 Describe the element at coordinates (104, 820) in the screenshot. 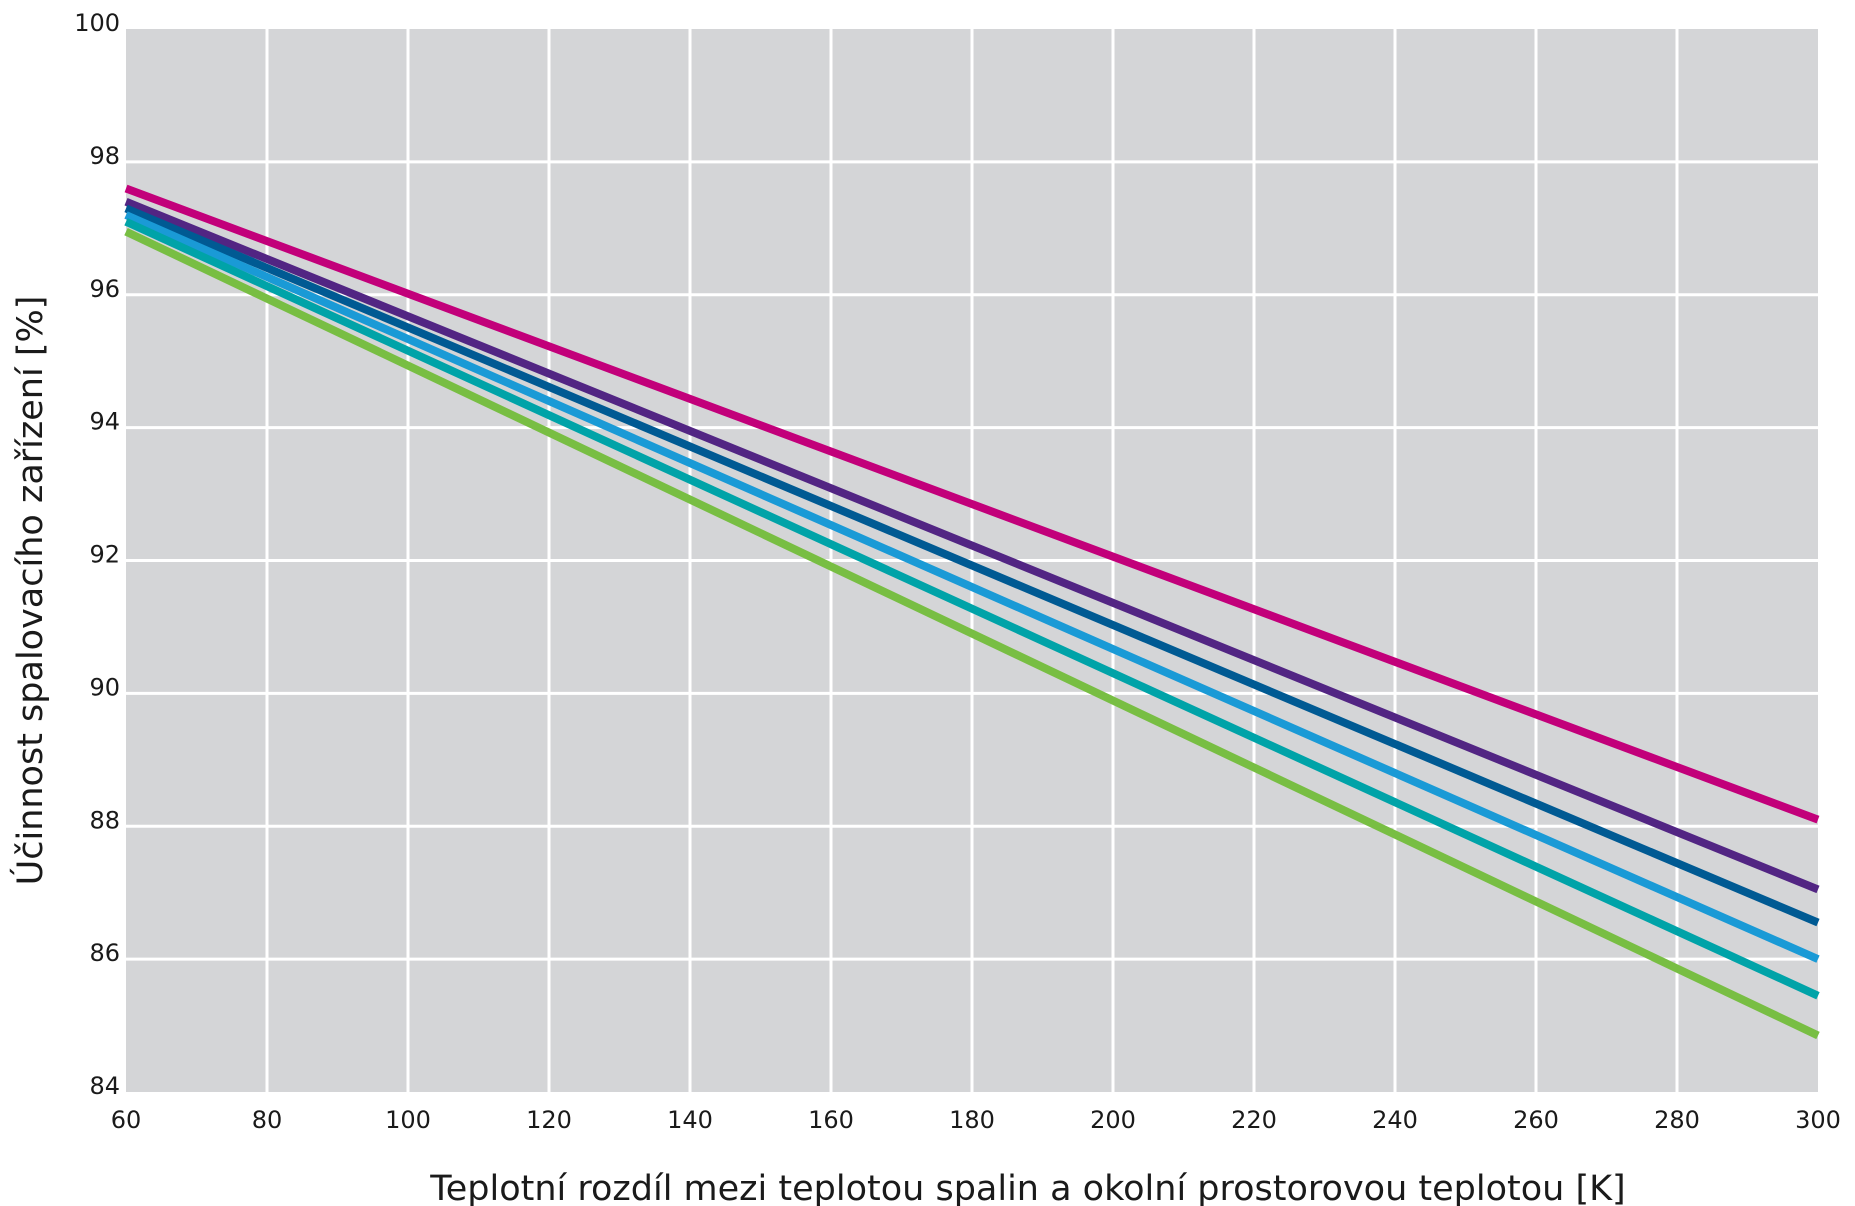

I see `y-tick-label-88: 88` at that location.